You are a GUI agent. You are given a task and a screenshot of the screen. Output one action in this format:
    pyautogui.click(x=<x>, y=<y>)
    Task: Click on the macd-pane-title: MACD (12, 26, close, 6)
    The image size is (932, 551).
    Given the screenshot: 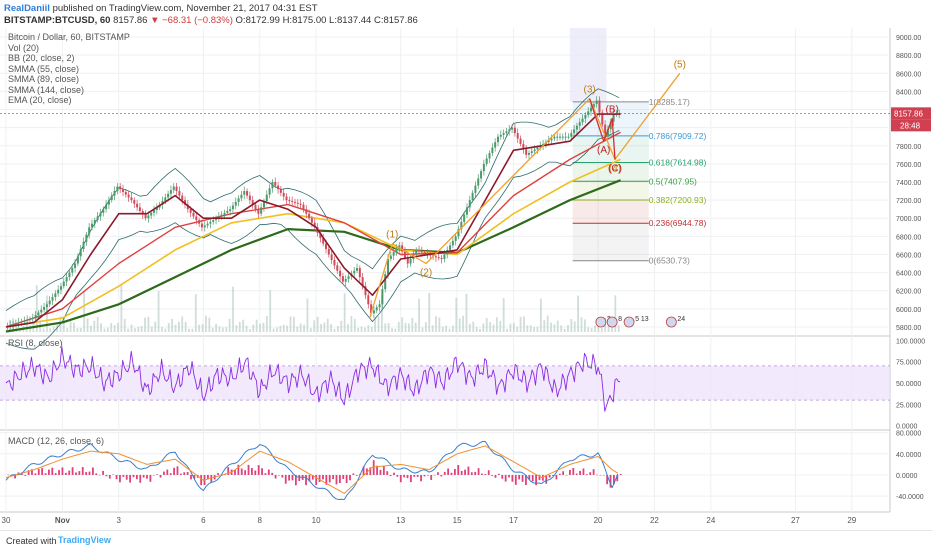 What is the action you would take?
    pyautogui.click(x=56, y=441)
    